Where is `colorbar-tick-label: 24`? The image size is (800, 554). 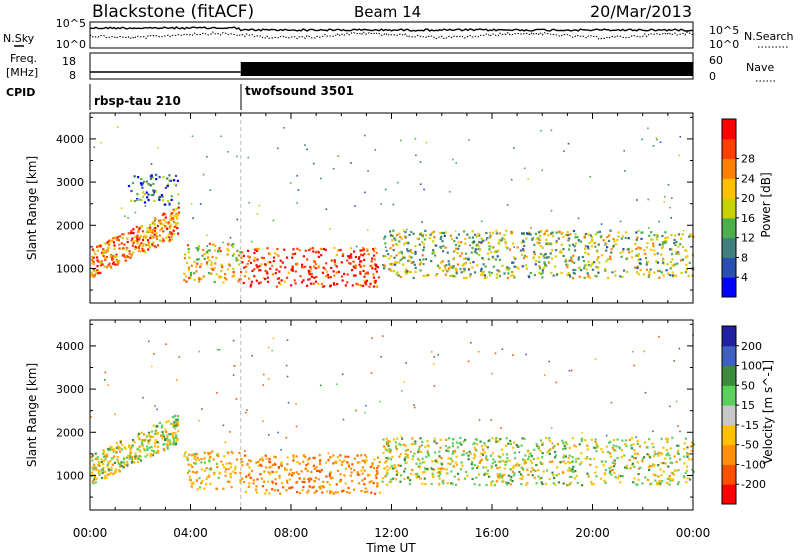 colorbar-tick-label: 24 is located at coordinates (748, 178).